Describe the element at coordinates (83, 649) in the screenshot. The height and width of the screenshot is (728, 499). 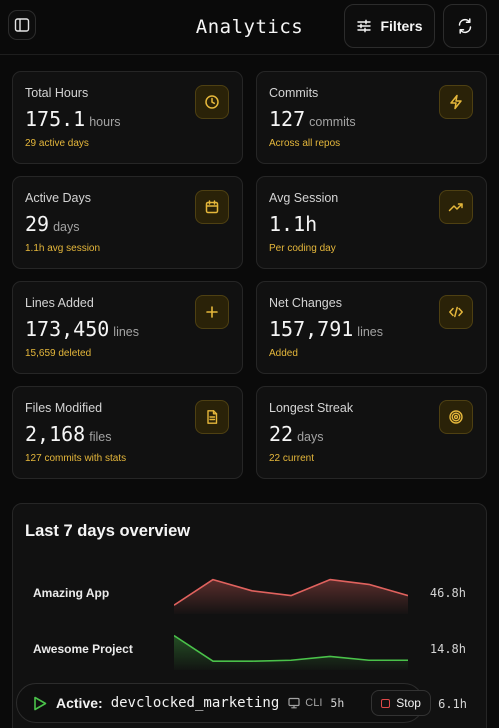
I see `project-name: Awesome Project` at that location.